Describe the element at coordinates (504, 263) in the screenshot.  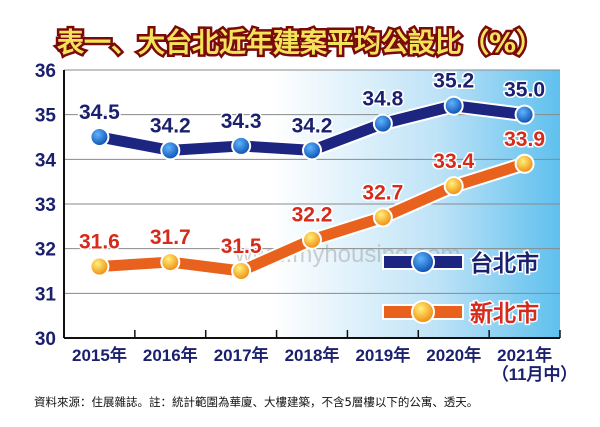
I see `legend-label: 台北市` at that location.